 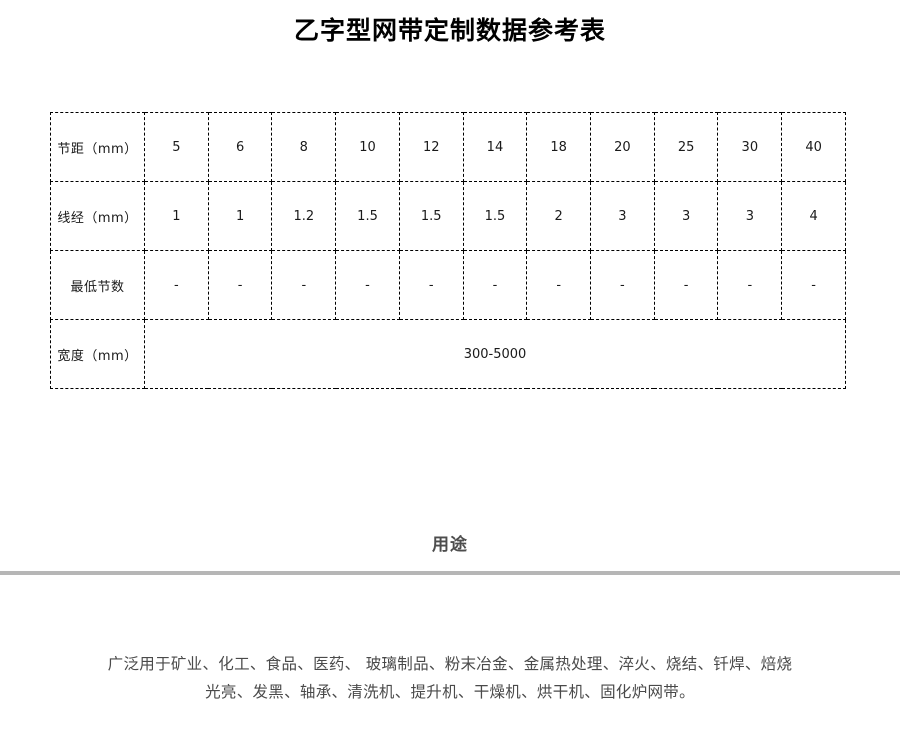 What do you see at coordinates (450, 545) in the screenshot?
I see `usage-heading: 用途` at bounding box center [450, 545].